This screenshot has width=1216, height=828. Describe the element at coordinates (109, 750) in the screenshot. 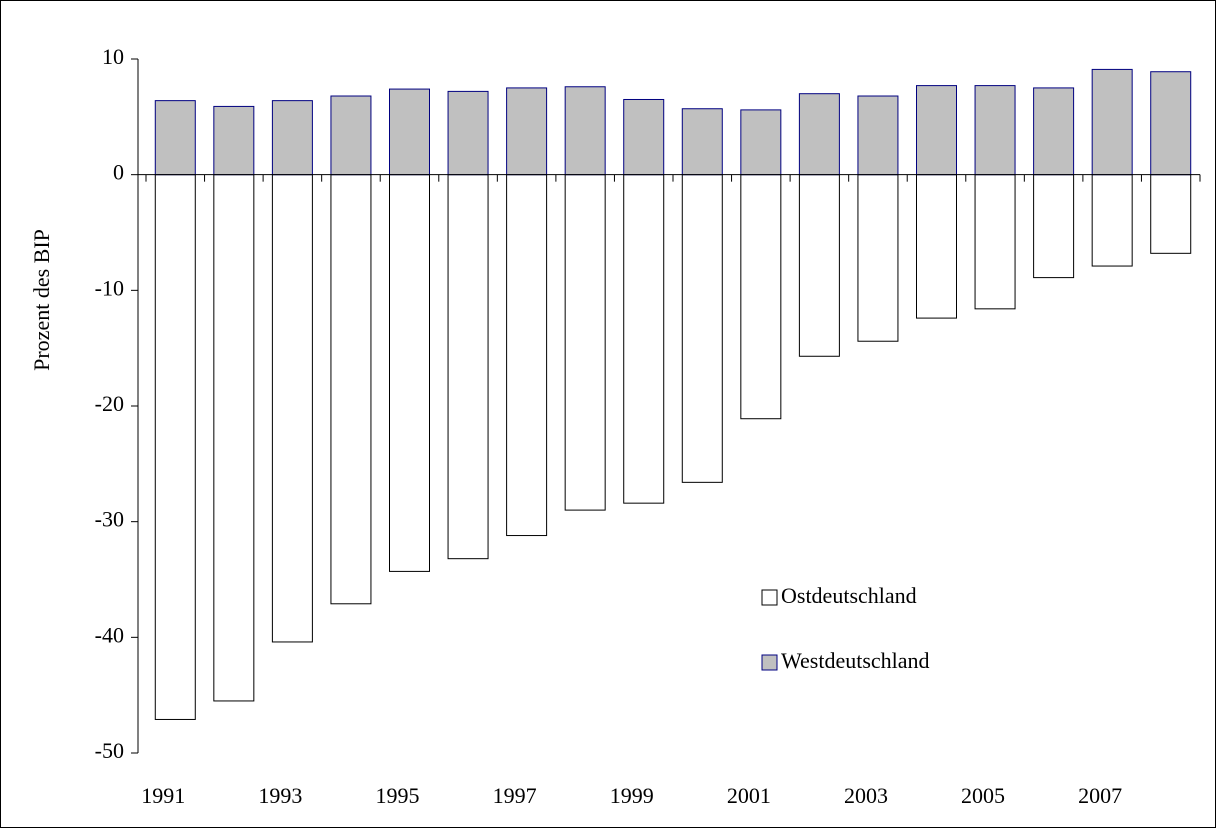

I see `y-tick-label: -50` at that location.